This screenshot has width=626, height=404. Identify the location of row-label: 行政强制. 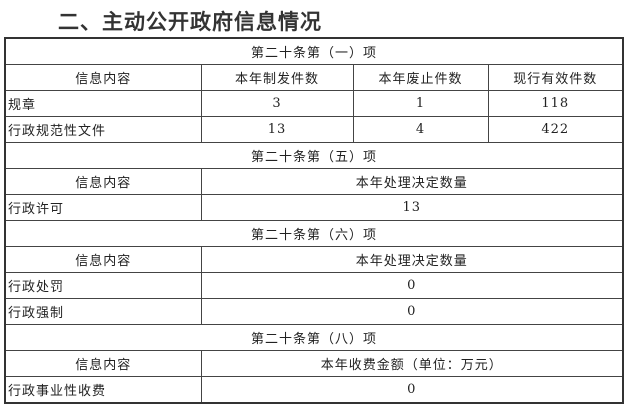
(103, 311).